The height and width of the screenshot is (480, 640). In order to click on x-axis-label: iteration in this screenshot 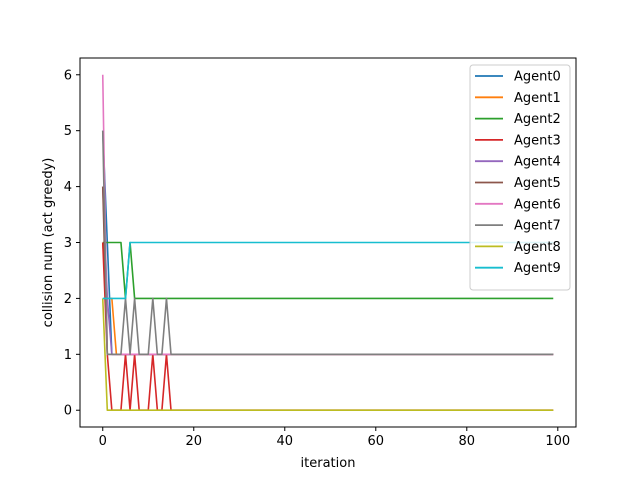, I will do `click(328, 463)`.